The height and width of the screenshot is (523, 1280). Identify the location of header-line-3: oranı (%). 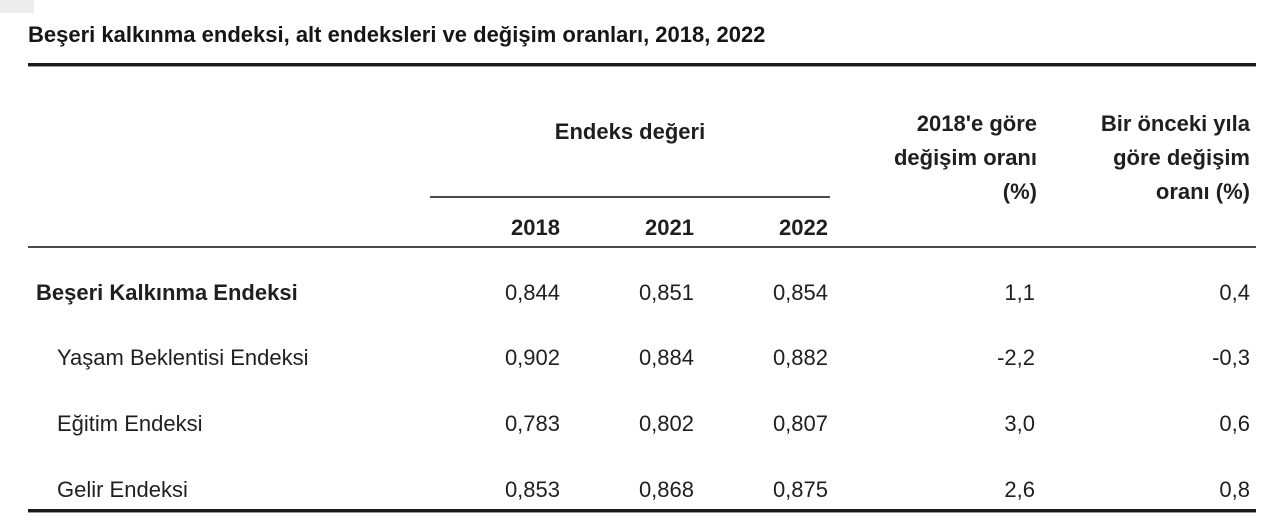
(1202, 191).